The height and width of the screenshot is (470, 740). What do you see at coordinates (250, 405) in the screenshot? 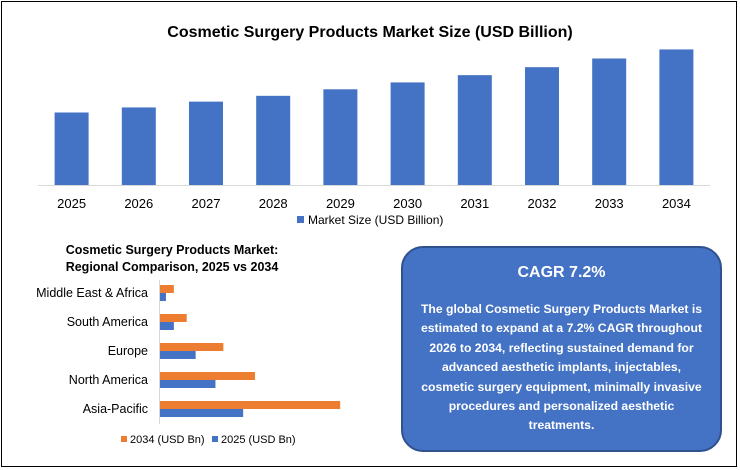
I see `bar-2034-asia-pacific` at bounding box center [250, 405].